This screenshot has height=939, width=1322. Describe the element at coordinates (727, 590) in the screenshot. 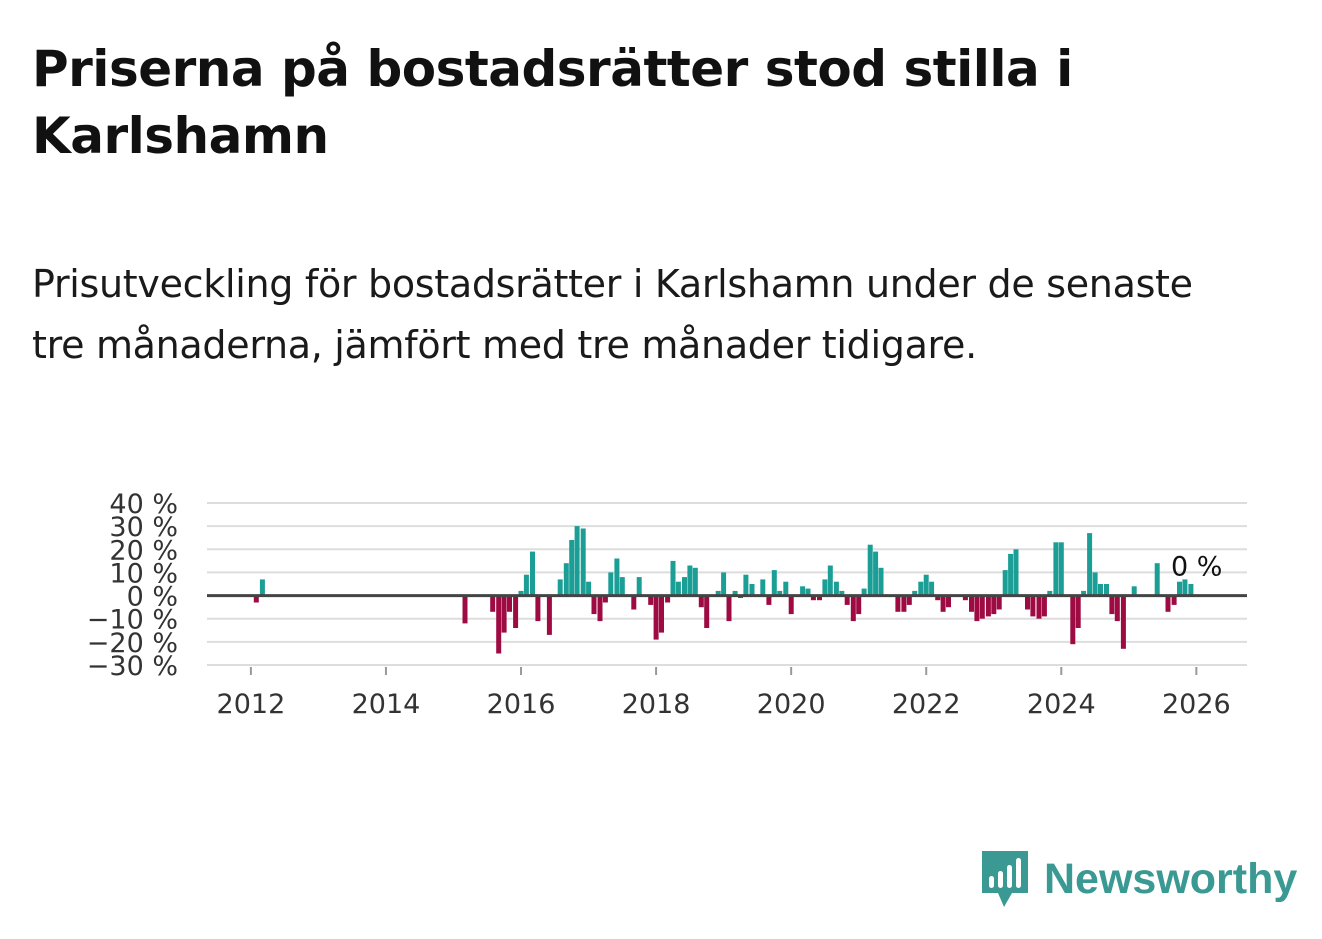

I see `bar-series` at that location.